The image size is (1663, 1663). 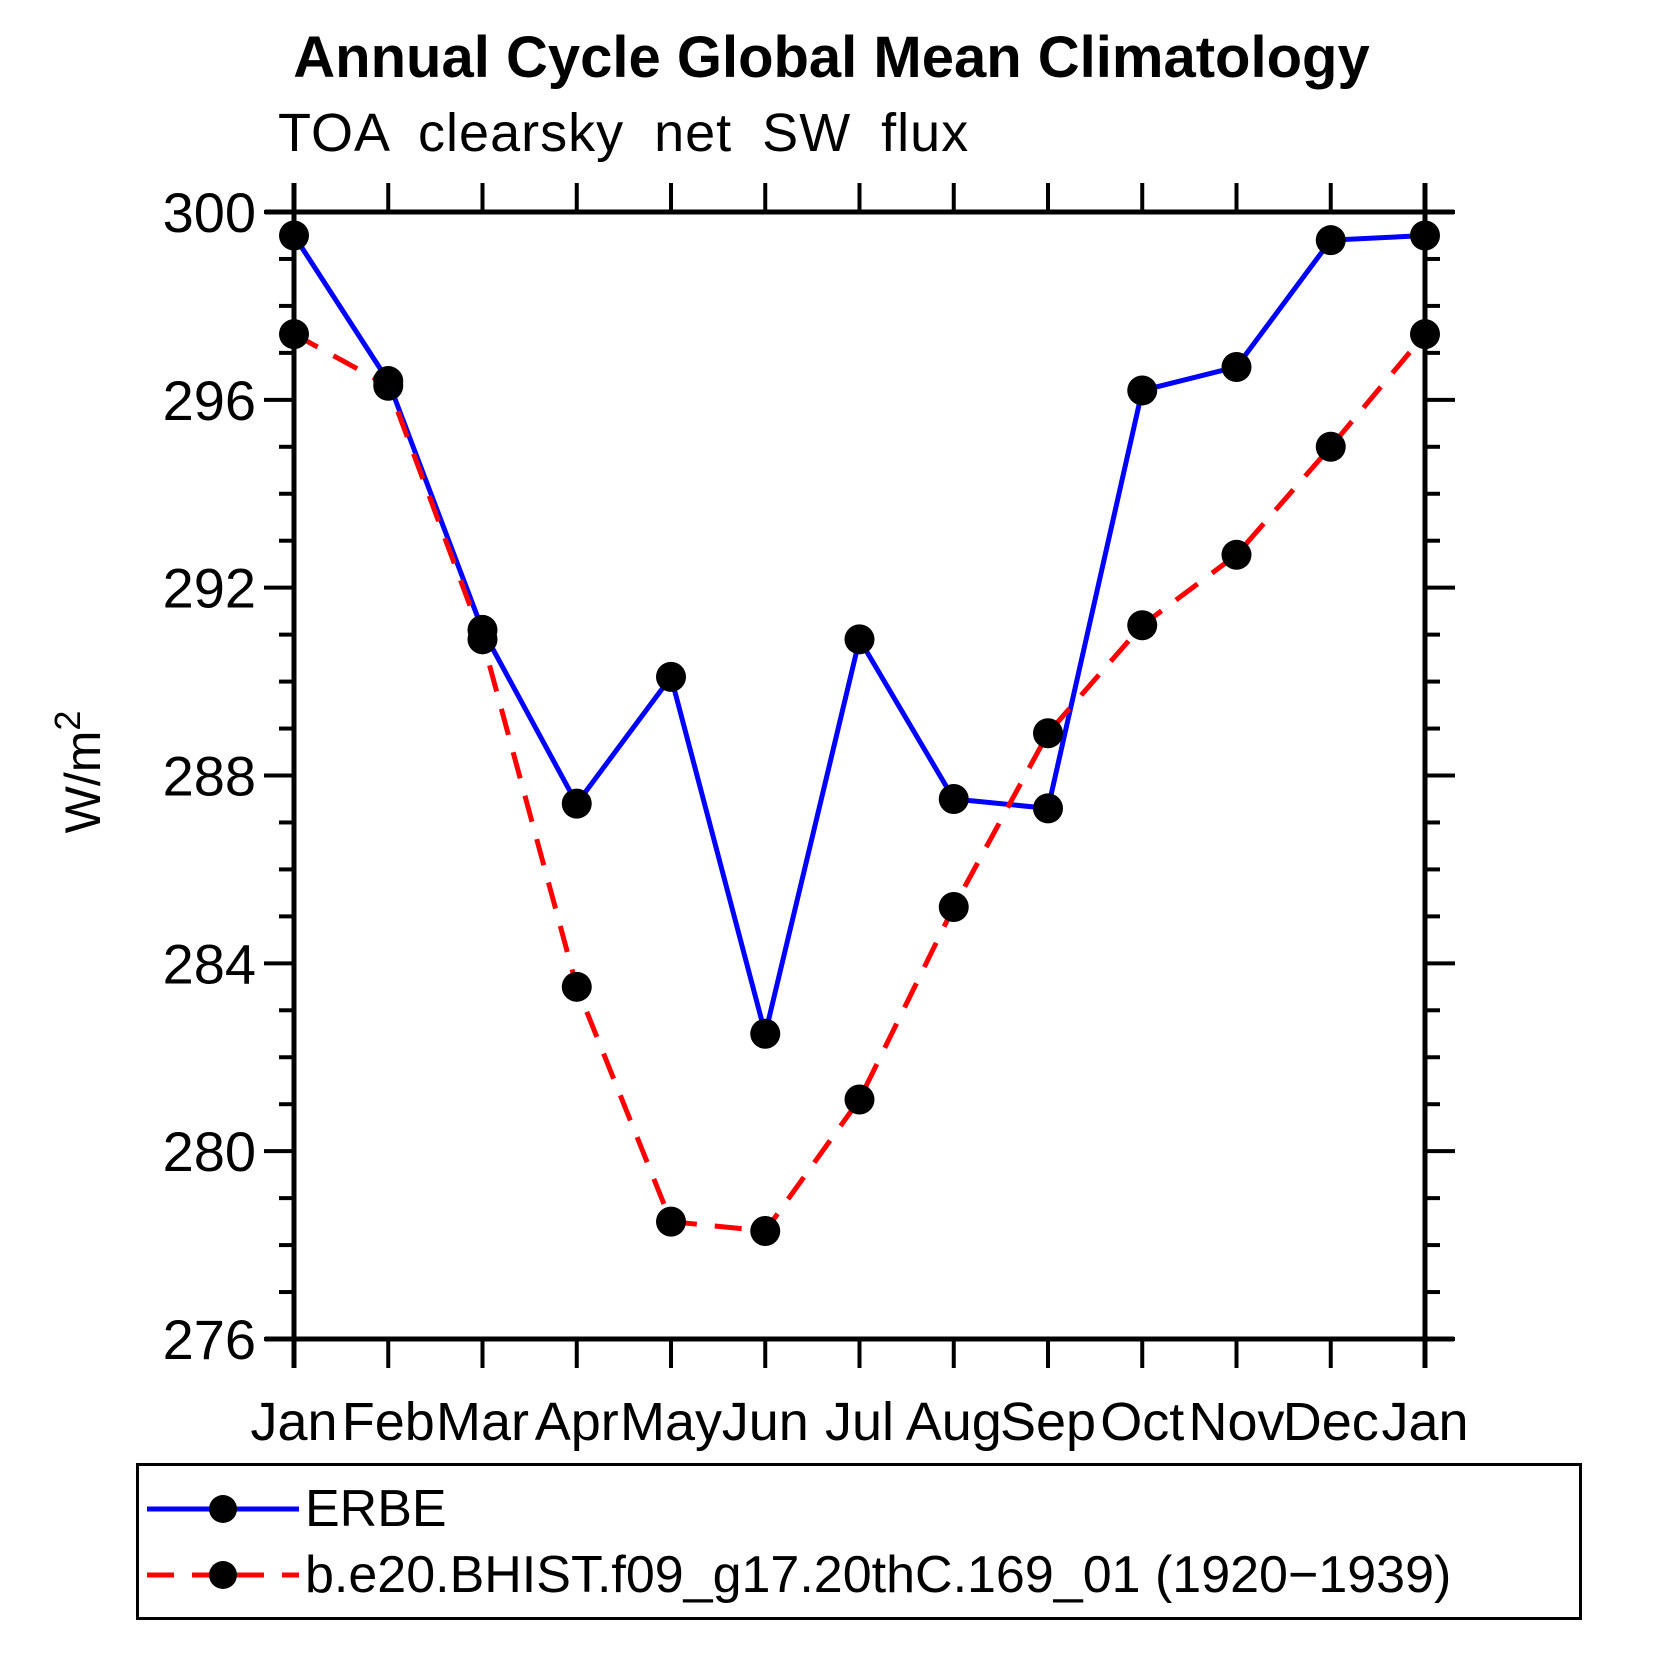 What do you see at coordinates (376, 1508) in the screenshot?
I see `legend-label-erbe: ERBE` at bounding box center [376, 1508].